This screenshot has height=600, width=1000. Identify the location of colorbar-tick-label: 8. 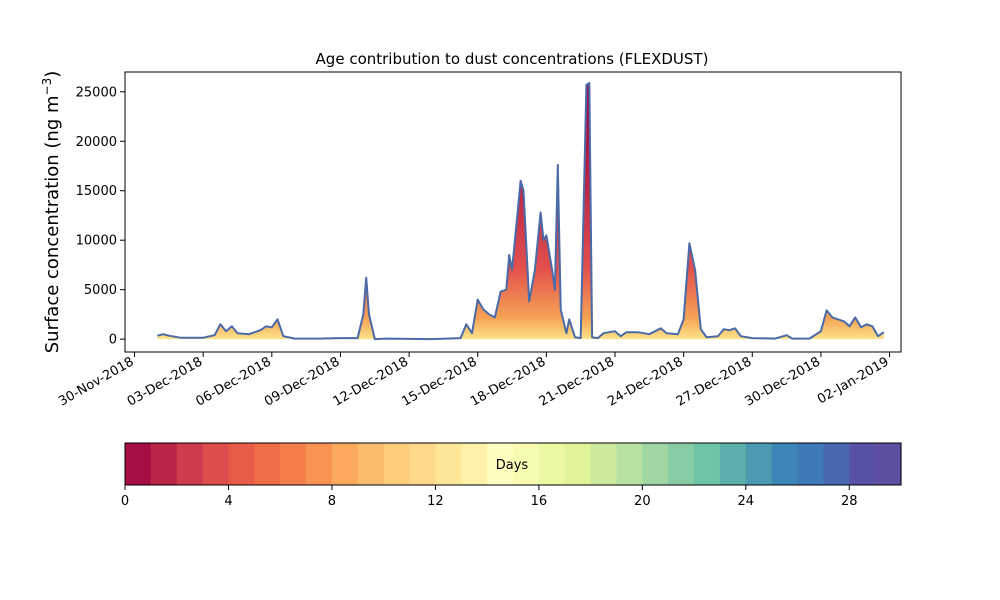
(332, 501).